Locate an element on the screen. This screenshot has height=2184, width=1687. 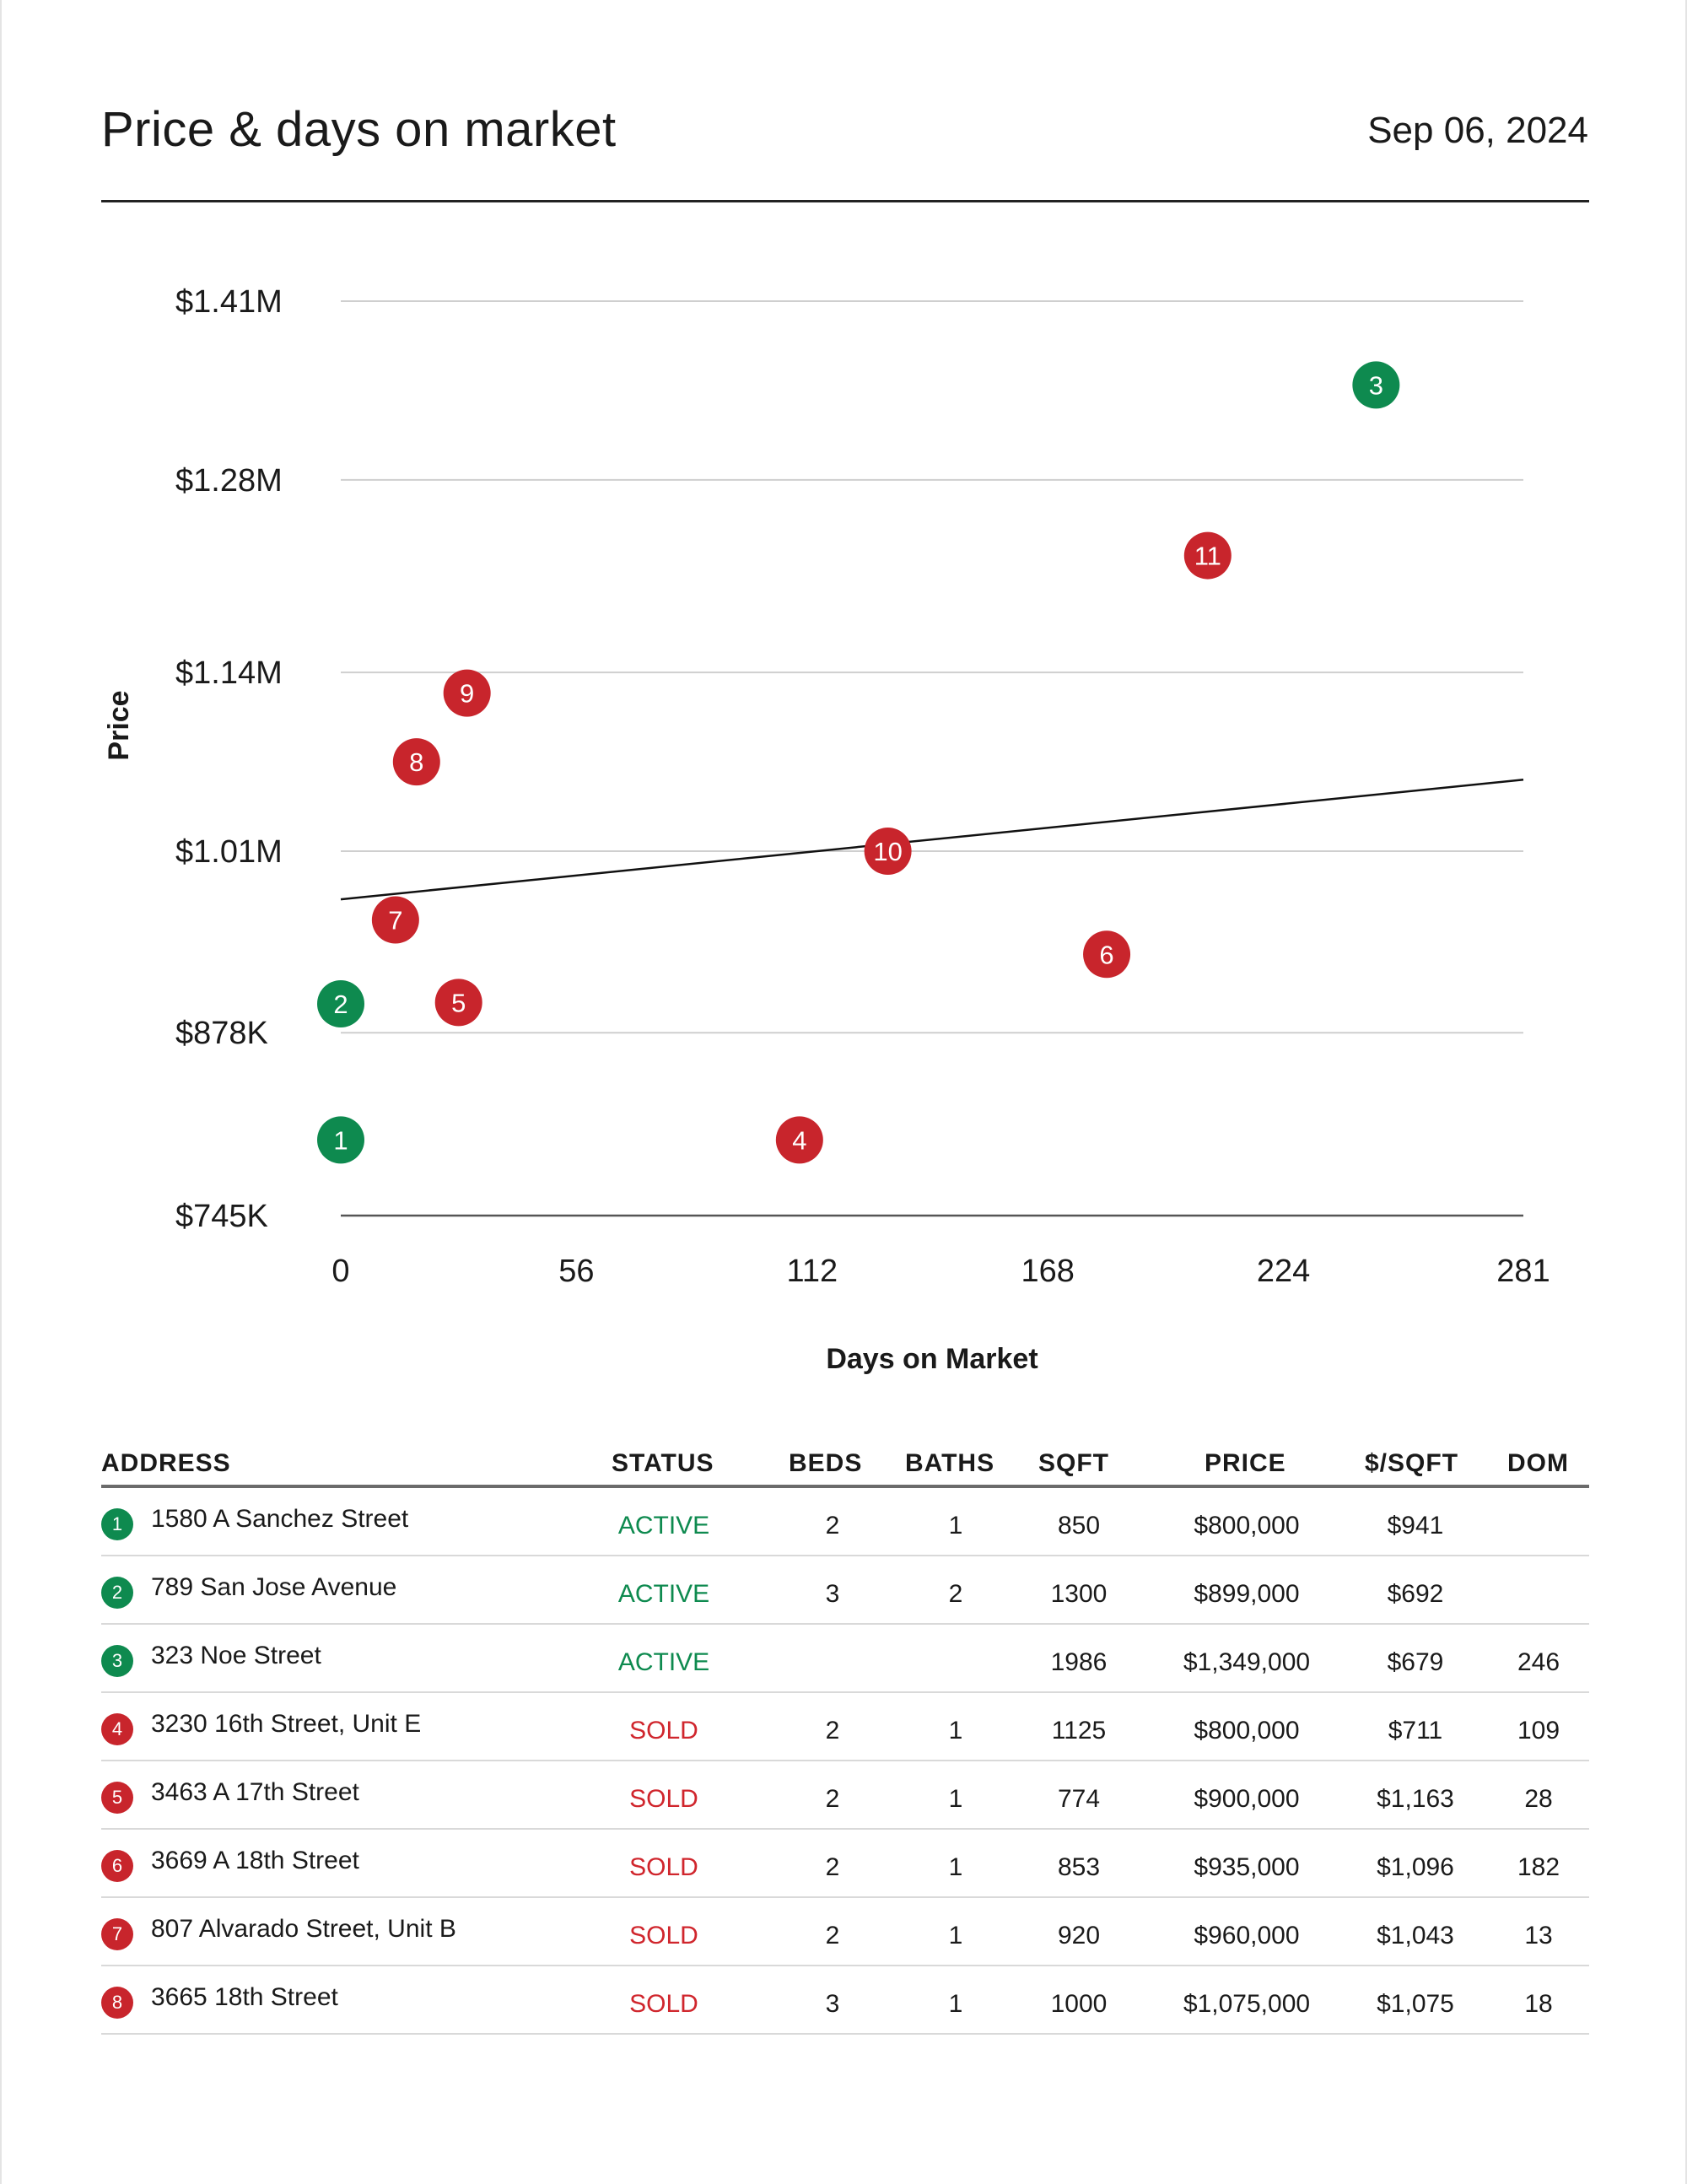
cell-dom: 109 is located at coordinates (1539, 1731).